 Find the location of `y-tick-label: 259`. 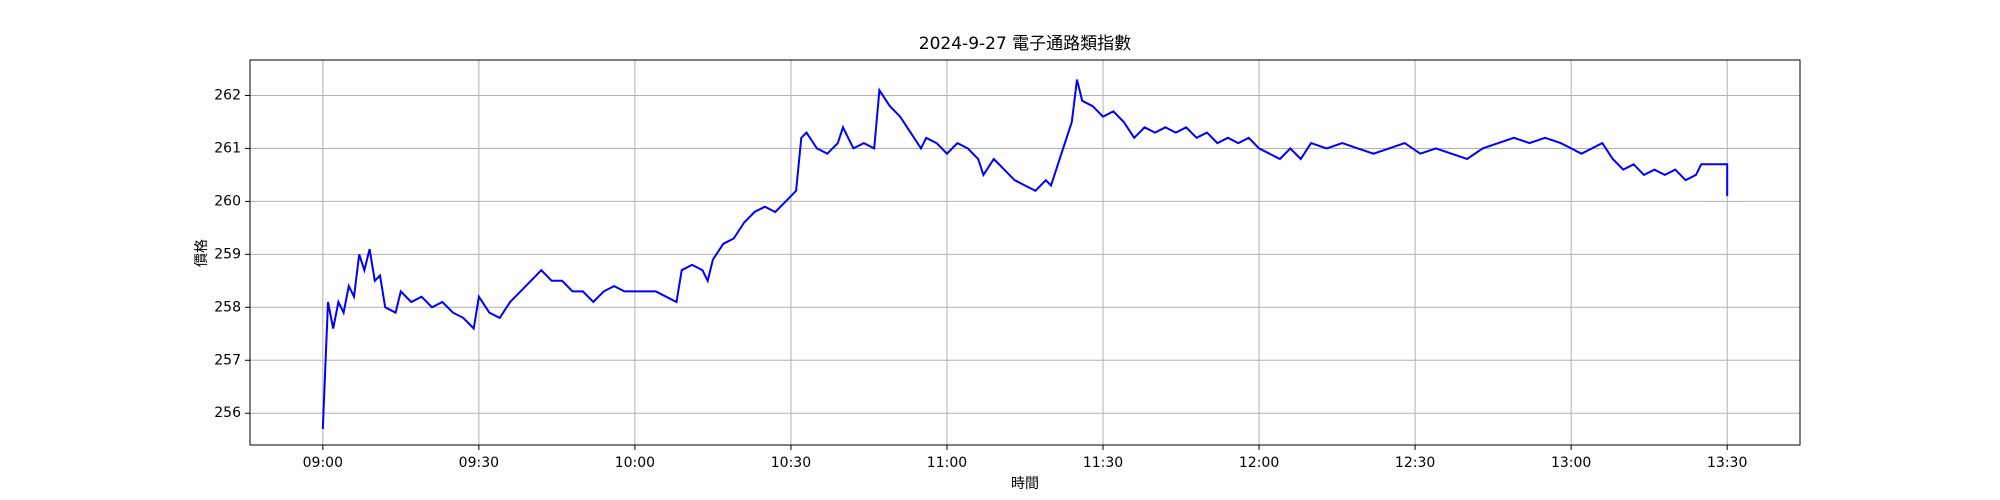

y-tick-label: 259 is located at coordinates (227, 254).